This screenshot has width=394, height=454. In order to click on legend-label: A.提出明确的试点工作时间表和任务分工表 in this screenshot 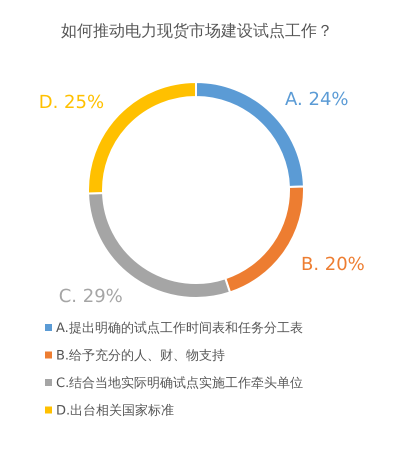, I will do `click(179, 328)`.